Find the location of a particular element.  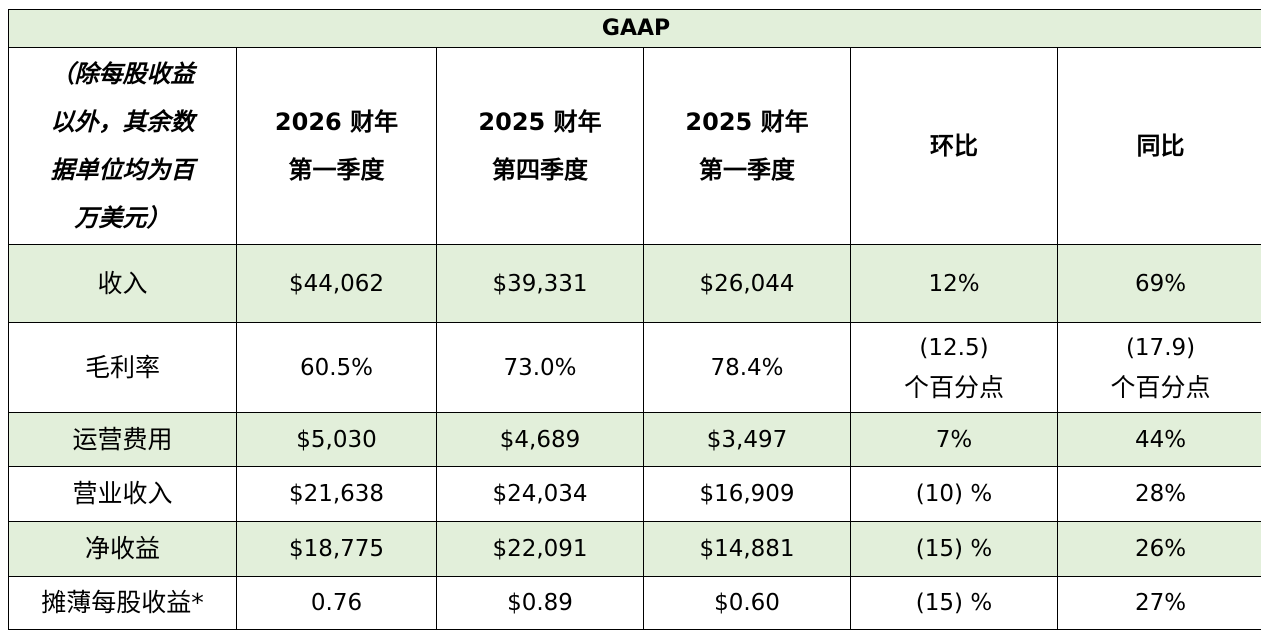

table-cell: 73.0% is located at coordinates (540, 367).